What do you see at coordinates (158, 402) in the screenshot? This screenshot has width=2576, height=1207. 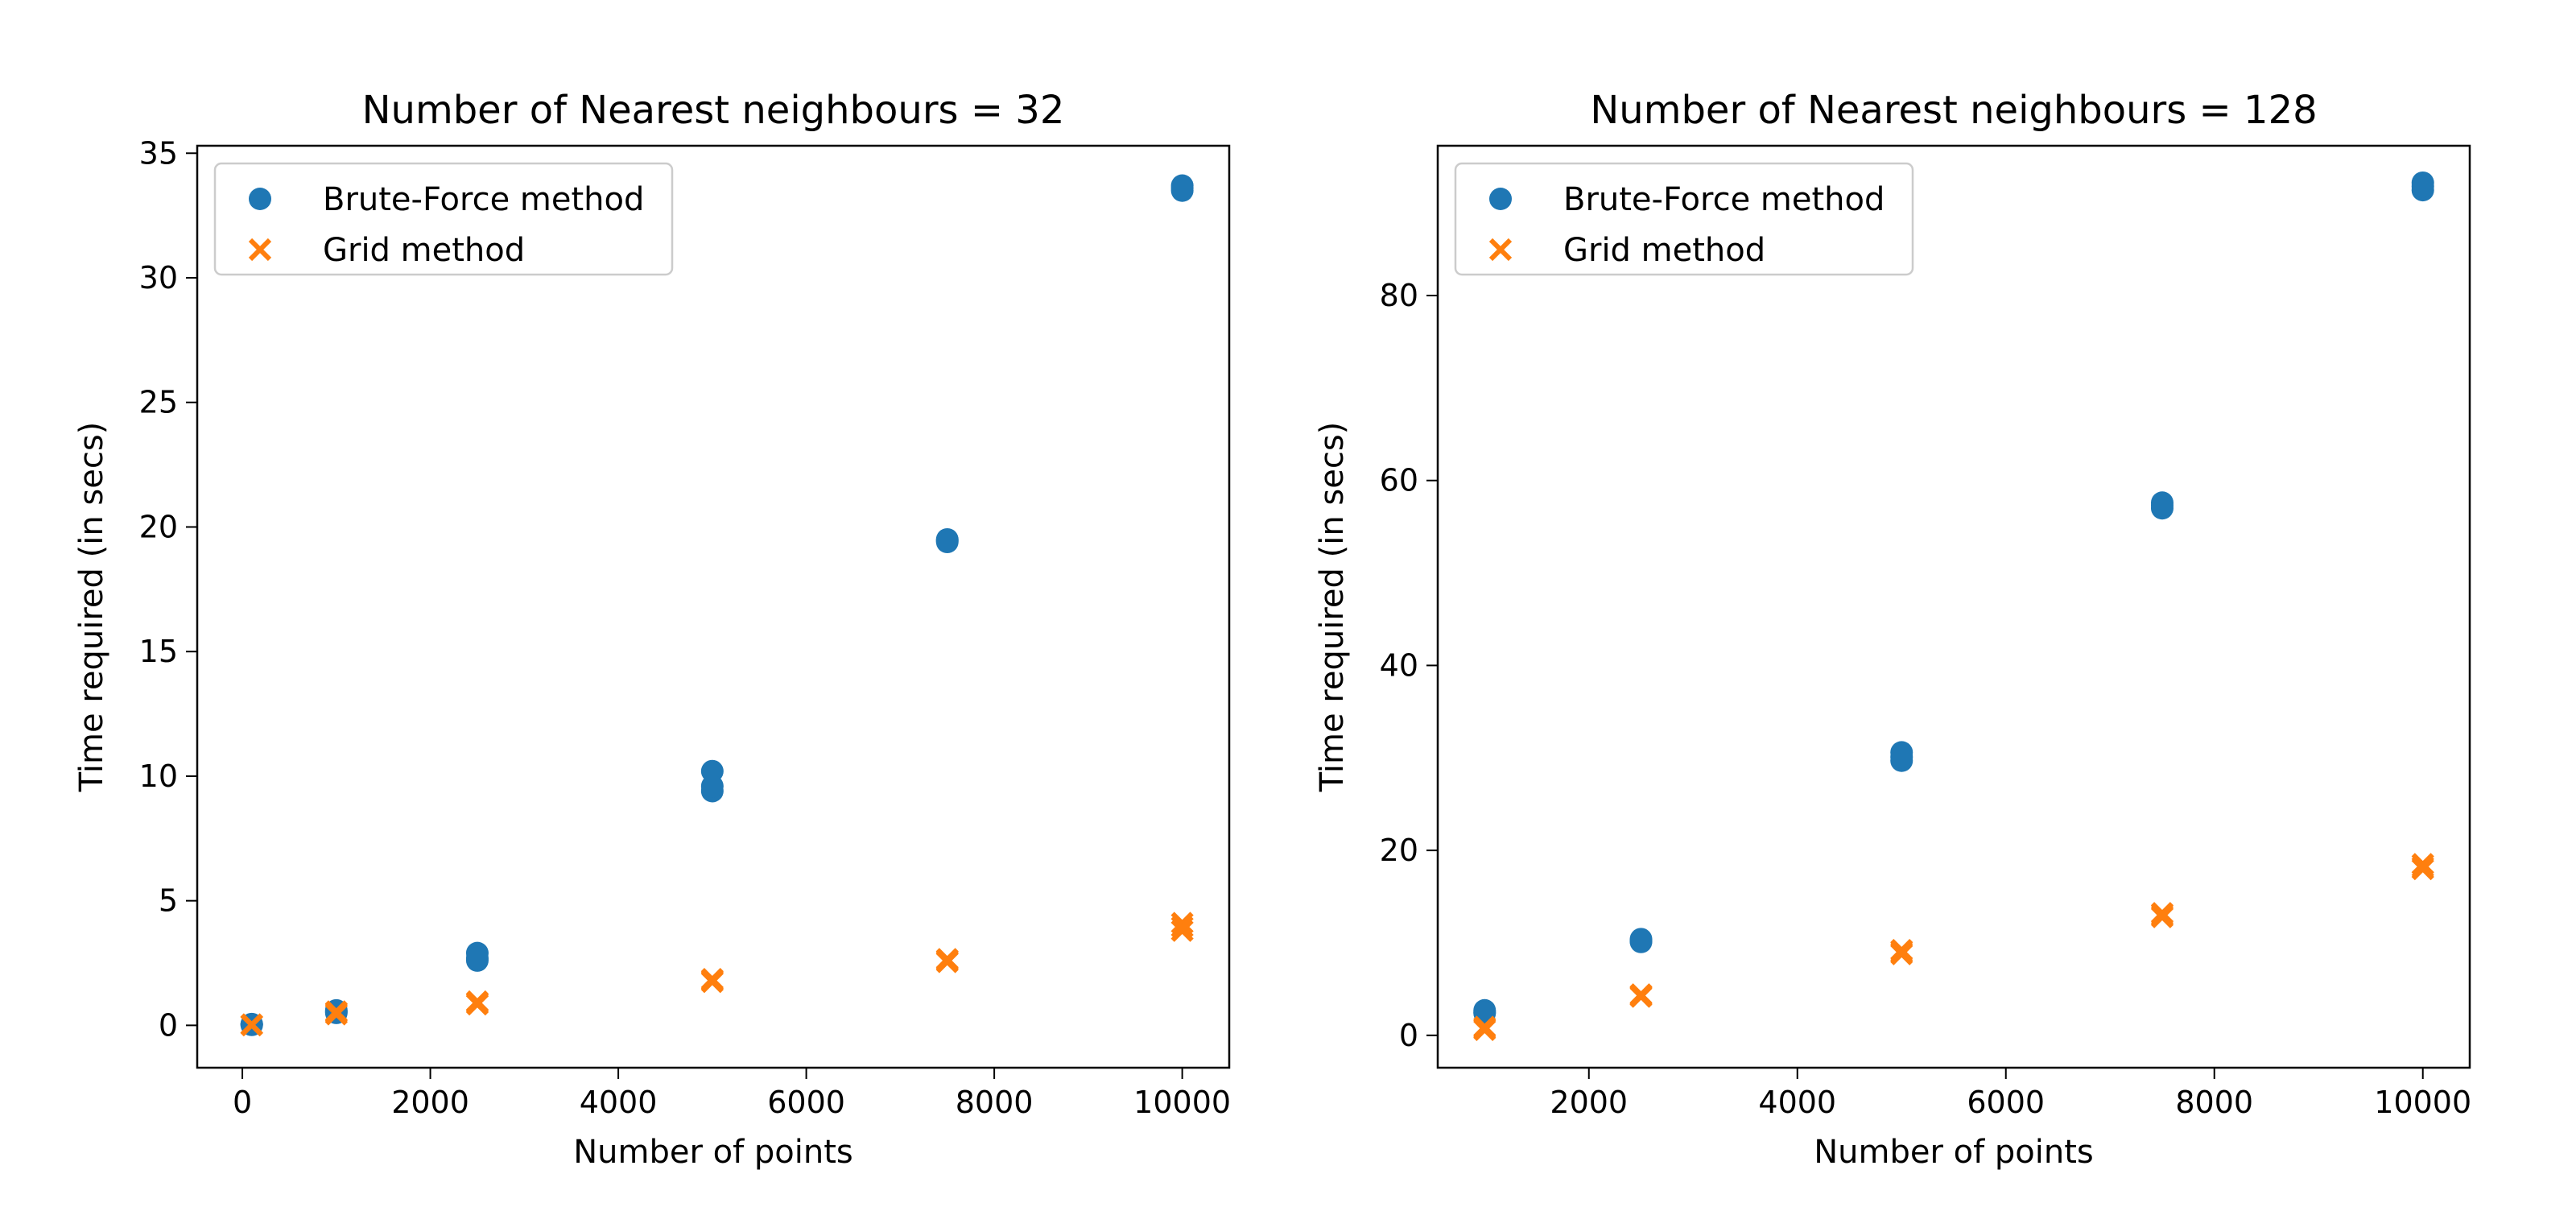 I see `y-tick-label: 25` at bounding box center [158, 402].